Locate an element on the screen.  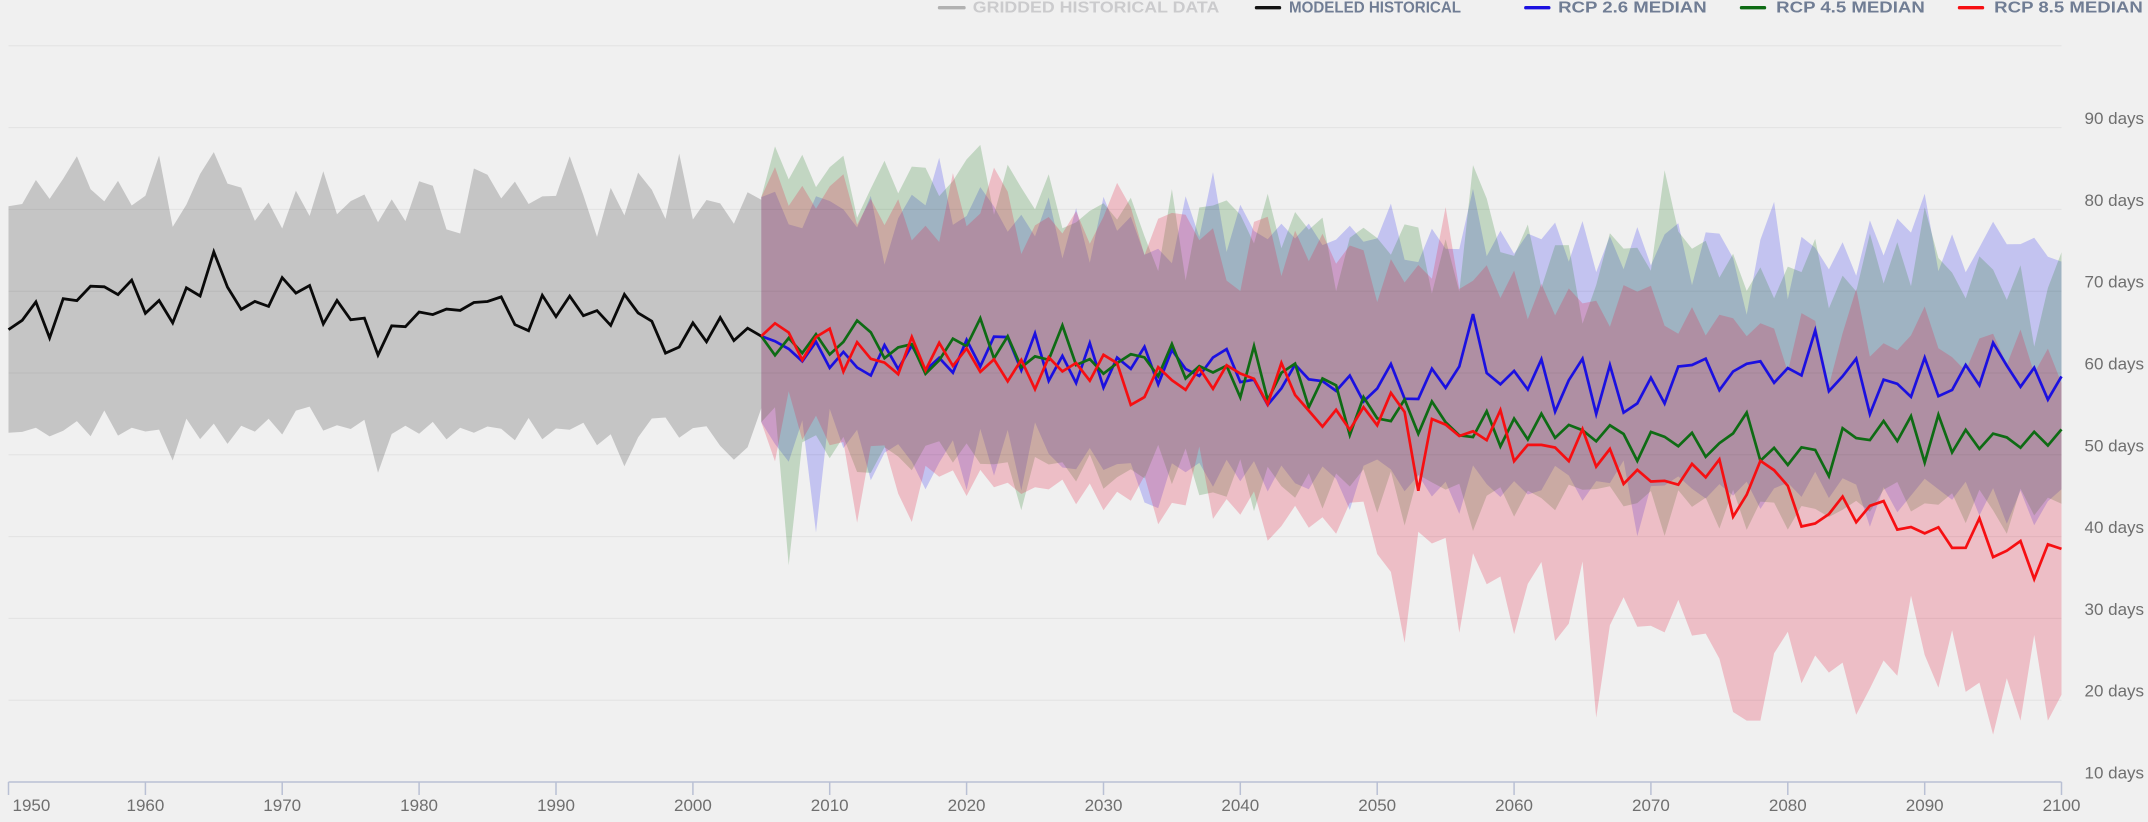
svg-text: 1960 is located at coordinates (145, 805).